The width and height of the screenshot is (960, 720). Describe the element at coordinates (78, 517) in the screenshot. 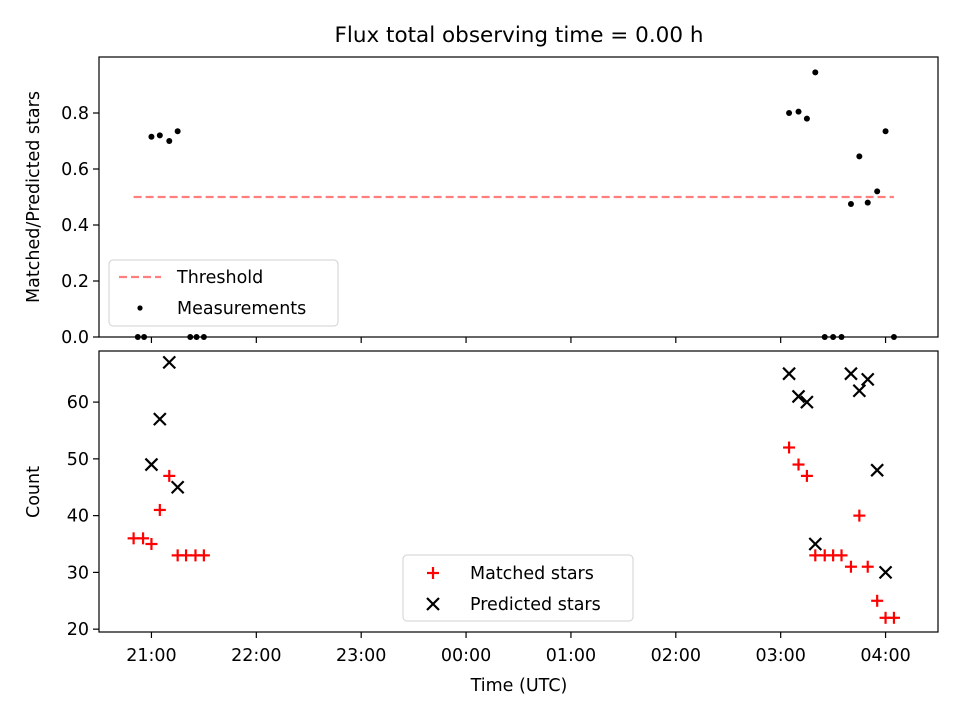

I see `bottom-y-tick-label: 40` at that location.